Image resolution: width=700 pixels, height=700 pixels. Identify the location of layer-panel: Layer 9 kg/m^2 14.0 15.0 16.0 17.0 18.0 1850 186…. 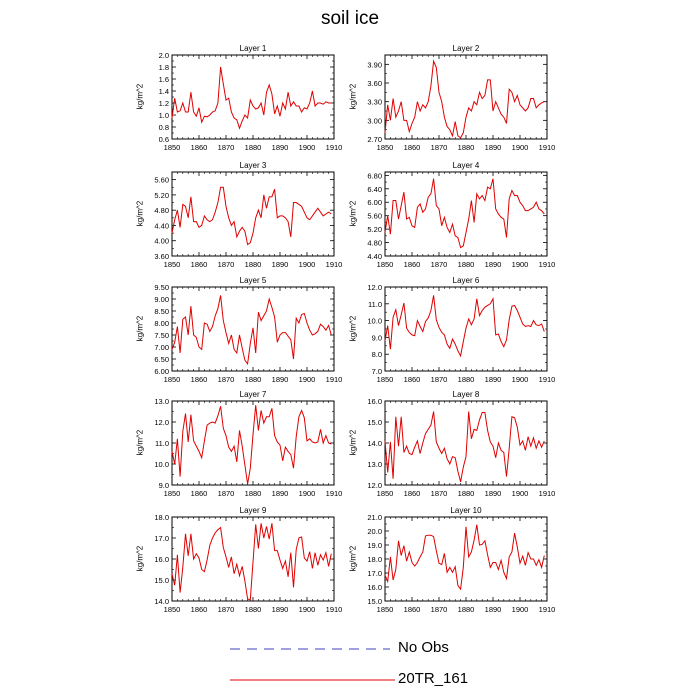
(239, 560).